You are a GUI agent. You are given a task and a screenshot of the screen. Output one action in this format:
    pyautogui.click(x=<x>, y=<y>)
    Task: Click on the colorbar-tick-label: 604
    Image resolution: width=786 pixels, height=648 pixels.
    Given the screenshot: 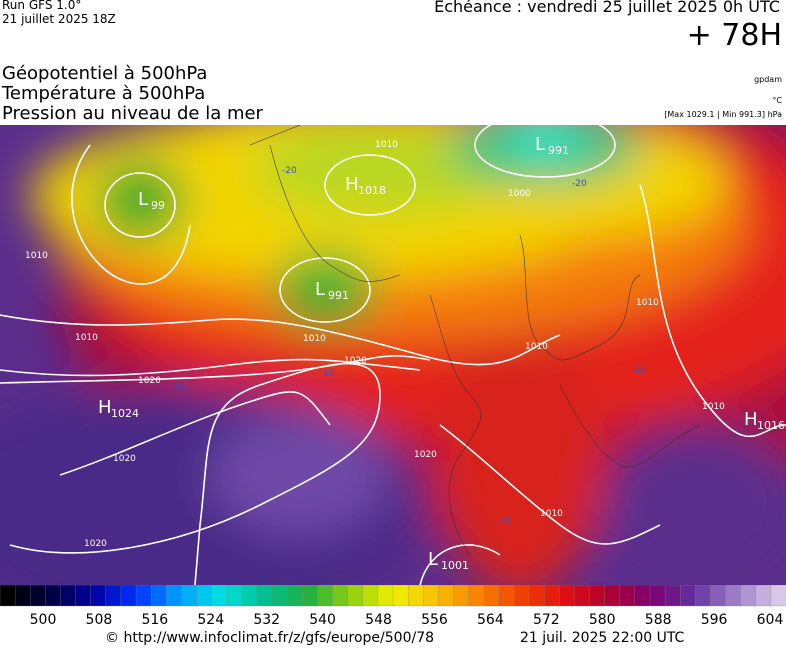 What is the action you would take?
    pyautogui.click(x=770, y=620)
    